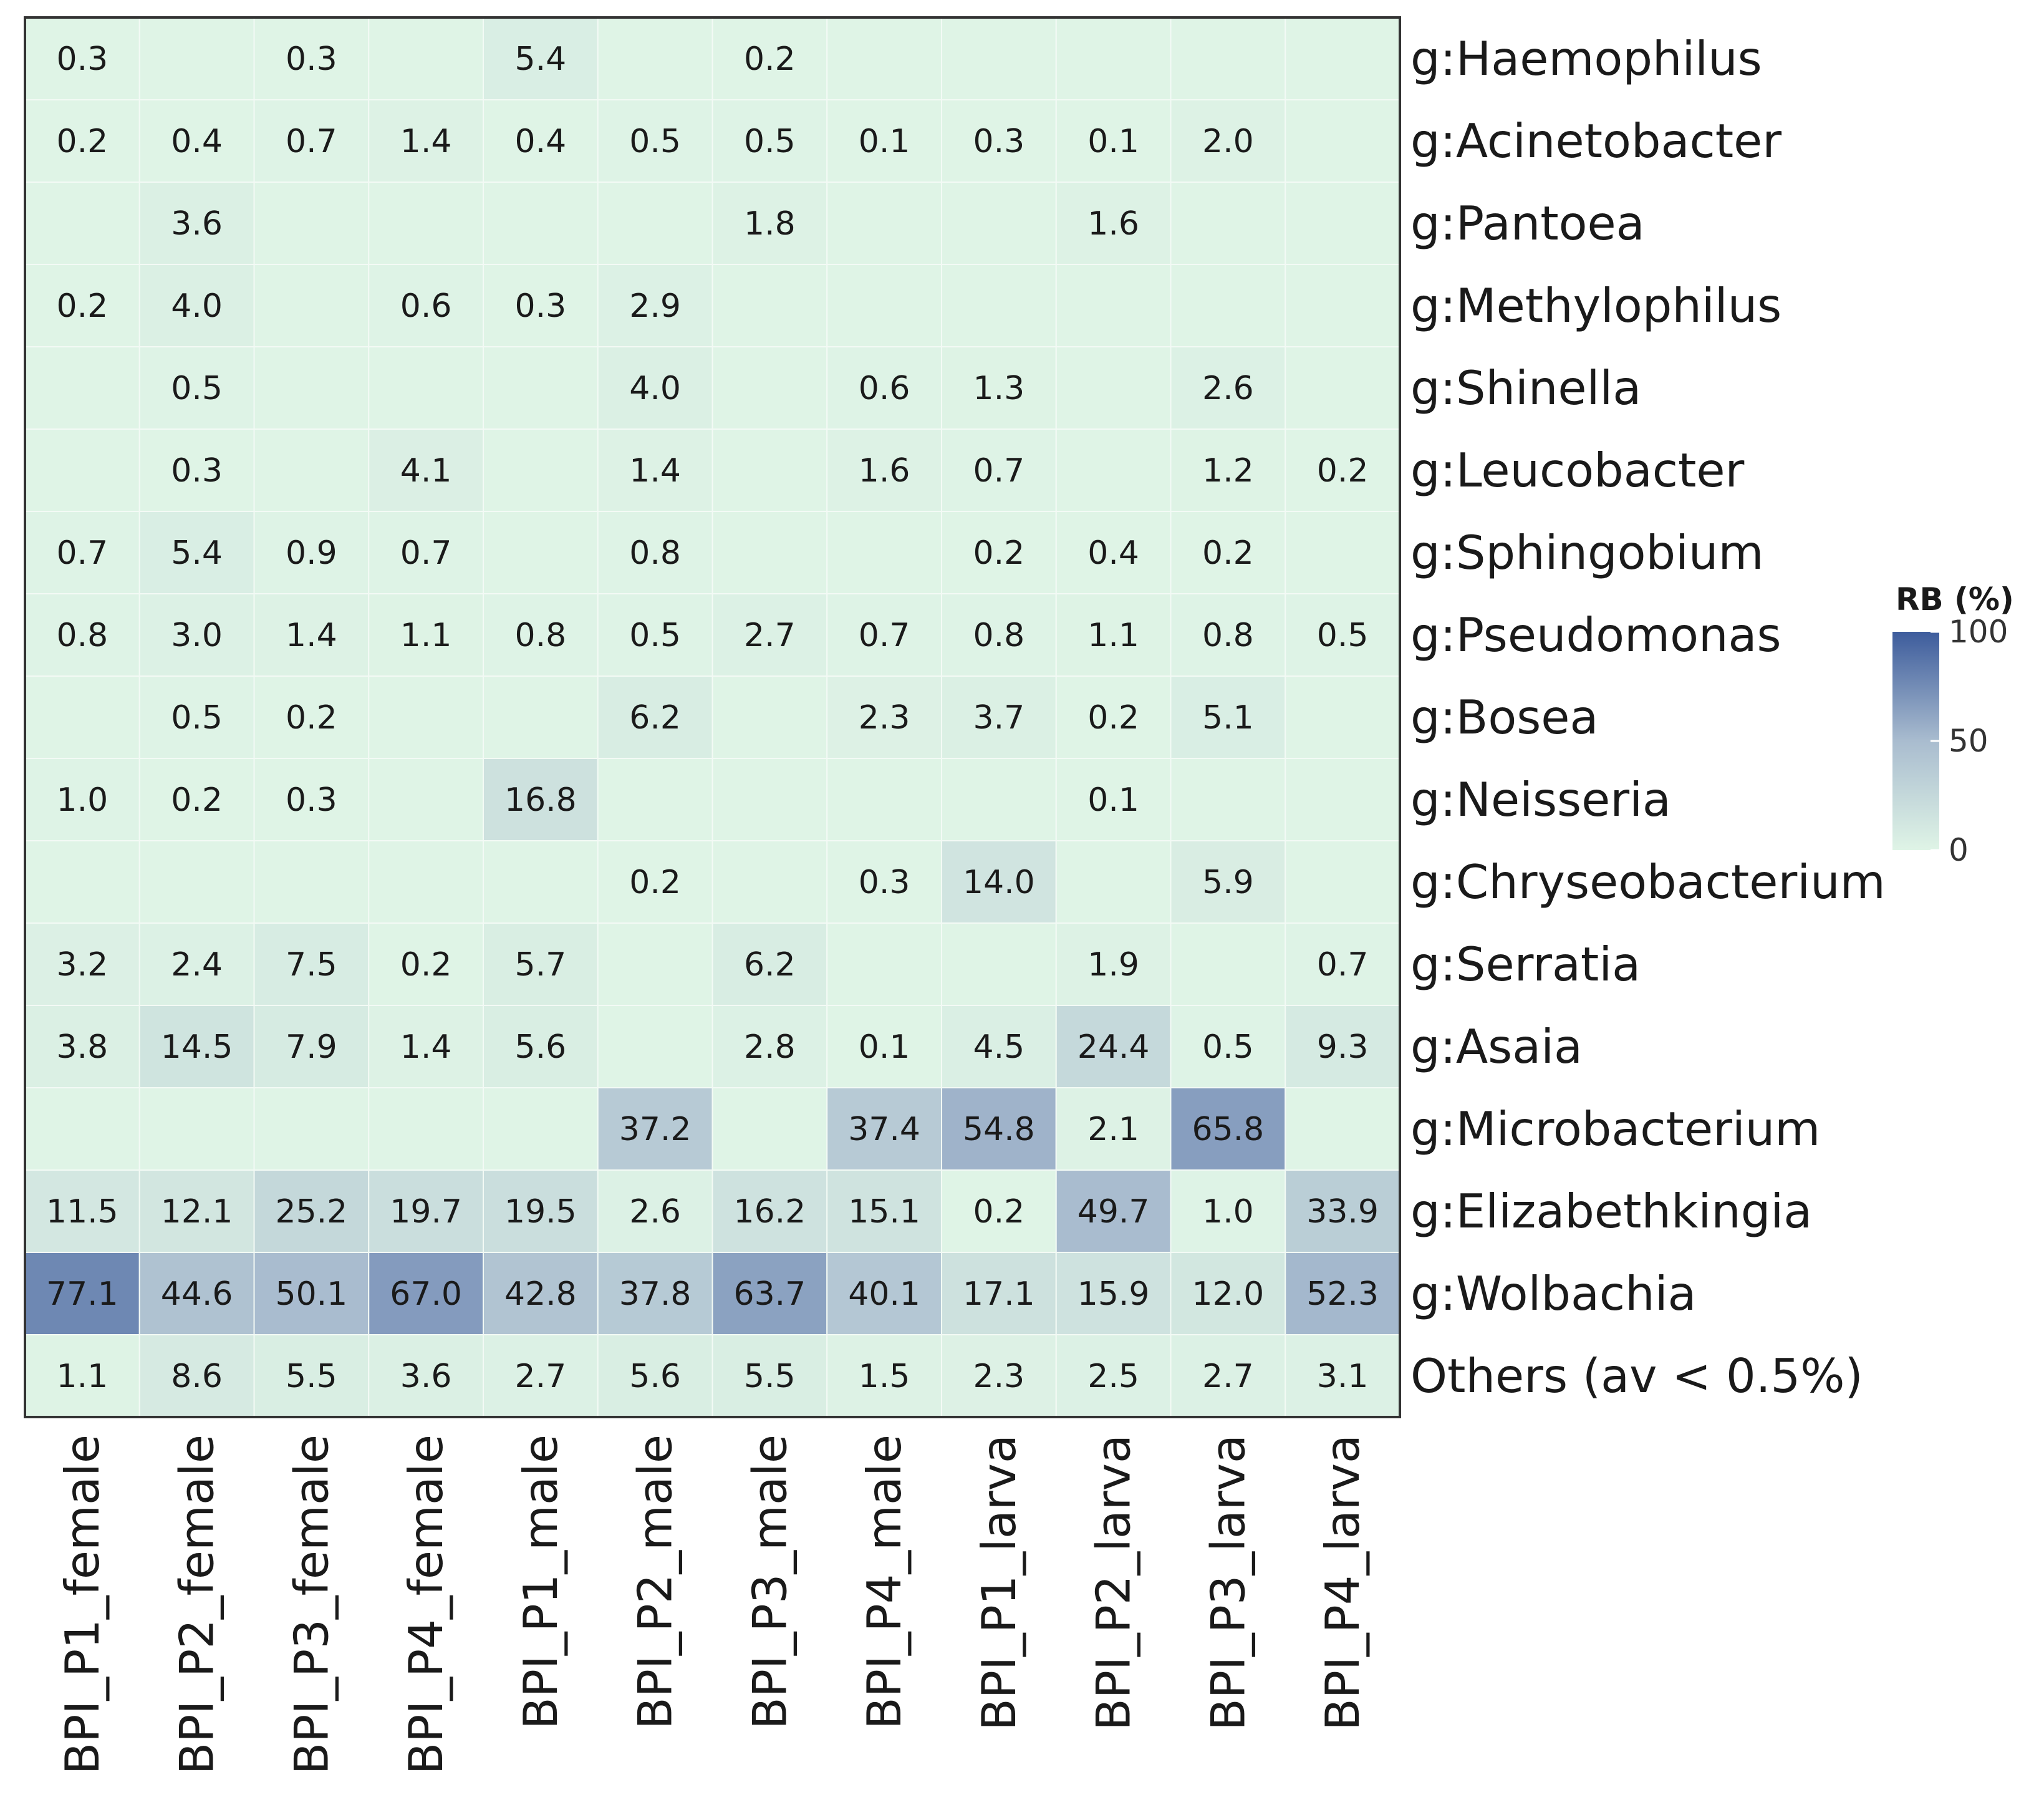  I want to click on cell-value-label: 52.3, so click(1342, 1294).